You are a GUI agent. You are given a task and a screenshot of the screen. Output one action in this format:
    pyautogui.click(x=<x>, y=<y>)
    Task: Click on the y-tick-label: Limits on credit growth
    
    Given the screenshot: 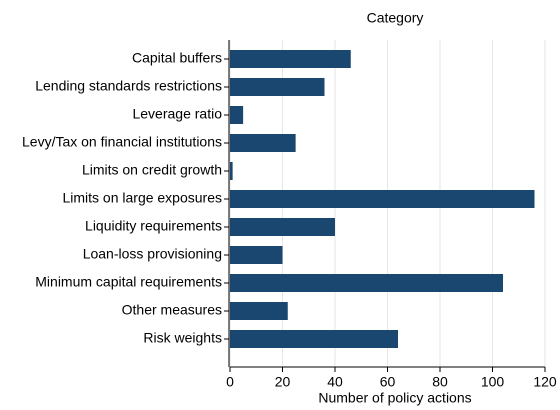 What is the action you would take?
    pyautogui.click(x=152, y=170)
    